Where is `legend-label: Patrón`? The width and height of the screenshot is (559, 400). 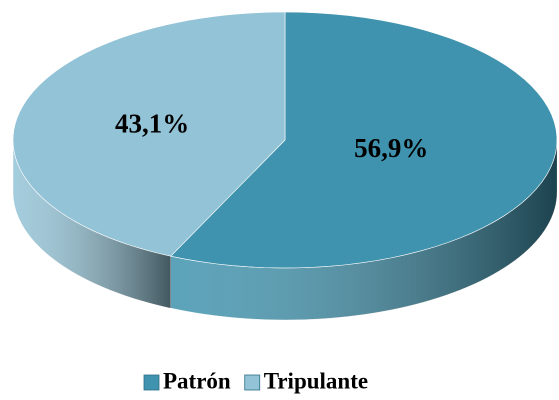 legend-label: Patrón is located at coordinates (197, 380).